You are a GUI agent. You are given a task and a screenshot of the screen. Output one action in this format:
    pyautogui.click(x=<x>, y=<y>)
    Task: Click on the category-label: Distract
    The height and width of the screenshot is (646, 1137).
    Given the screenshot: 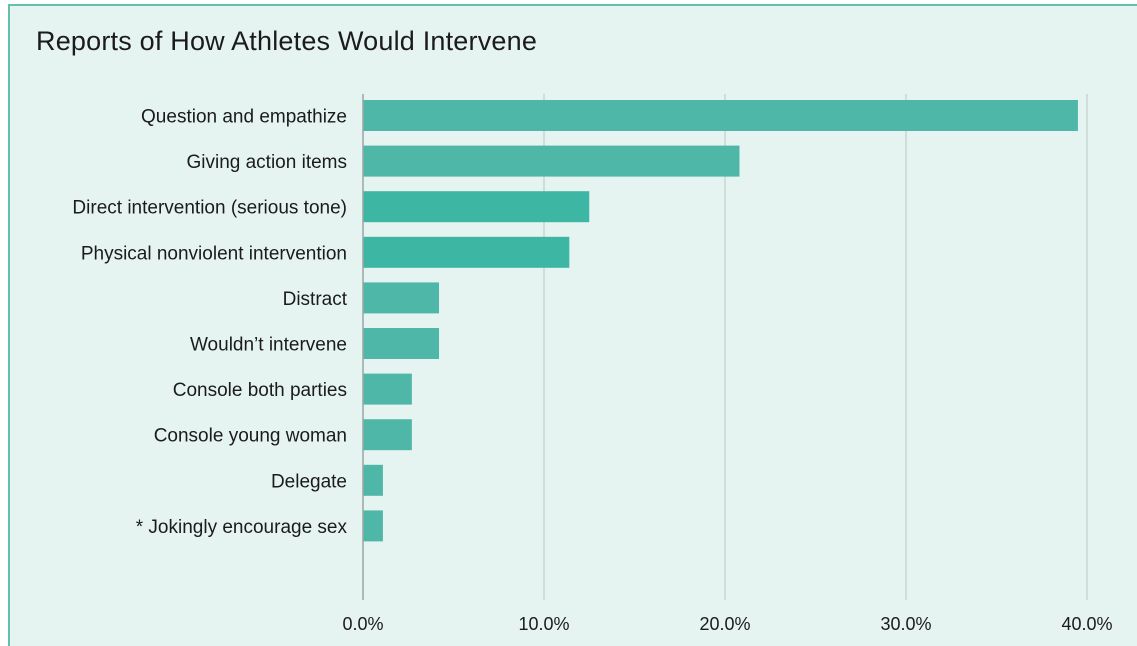 What is the action you would take?
    pyautogui.click(x=315, y=299)
    